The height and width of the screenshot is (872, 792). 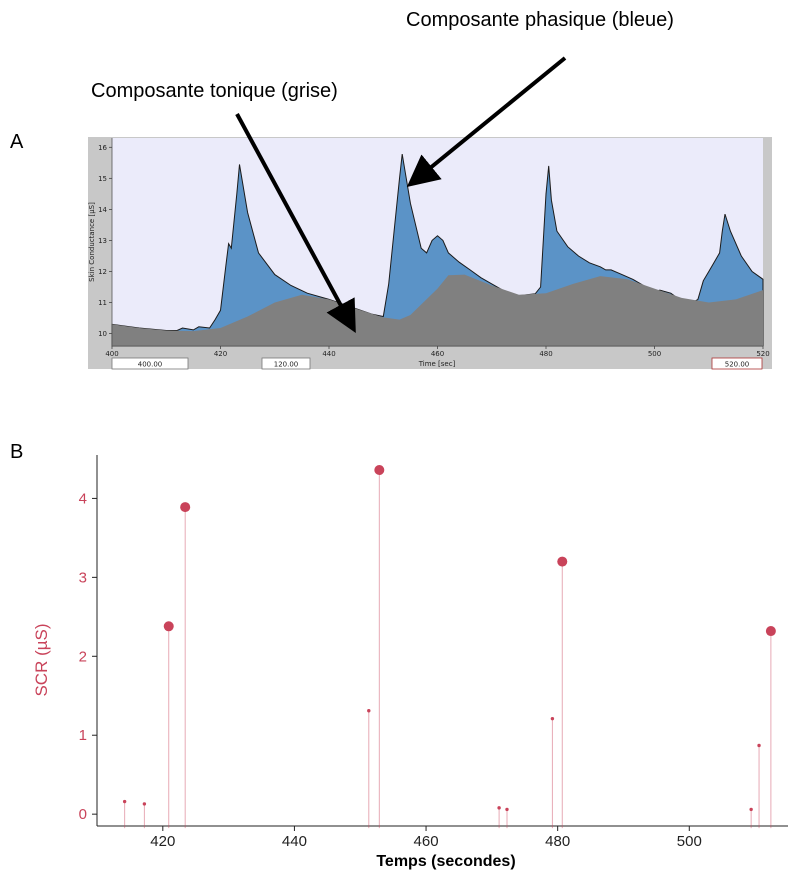 I want to click on tonic-annotation: Composante tonique (grise), so click(x=214, y=91).